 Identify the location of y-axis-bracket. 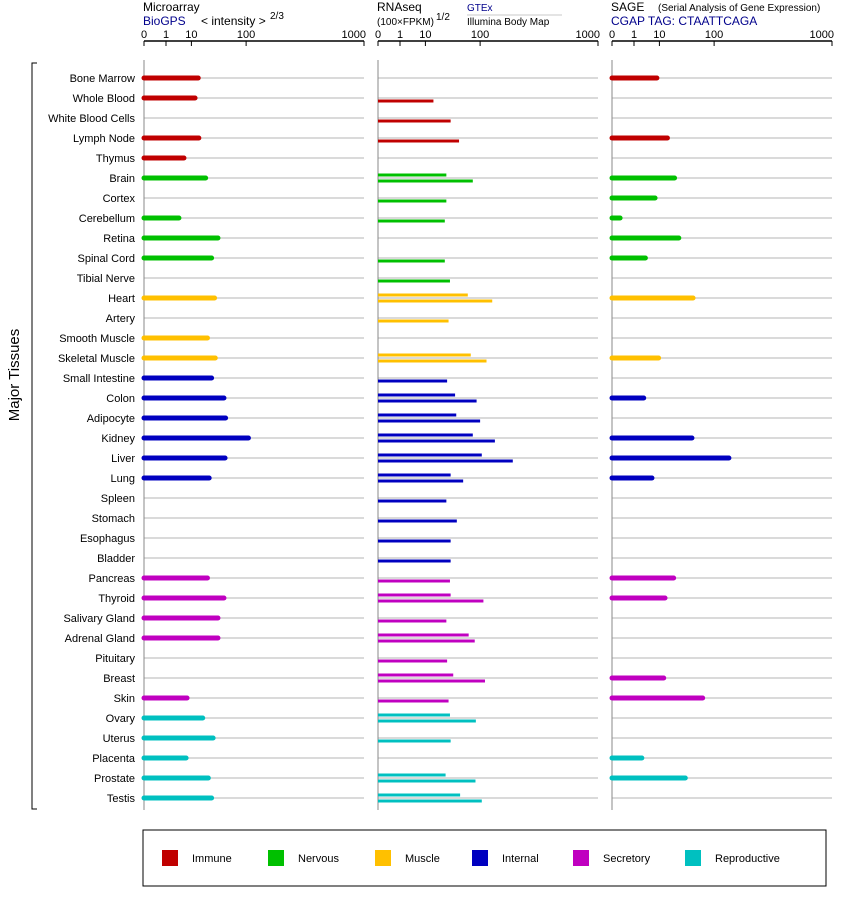
(34, 436).